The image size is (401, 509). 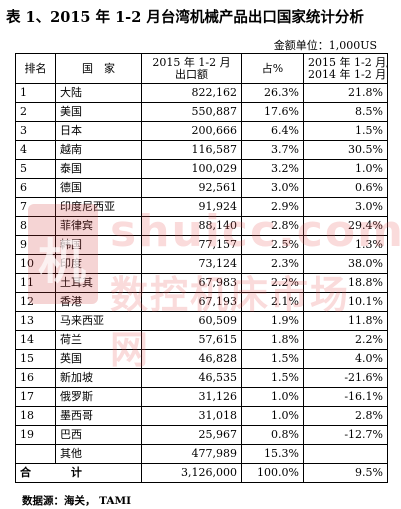 What do you see at coordinates (345, 264) in the screenshot?
I see `row-change: 38.0%` at bounding box center [345, 264].